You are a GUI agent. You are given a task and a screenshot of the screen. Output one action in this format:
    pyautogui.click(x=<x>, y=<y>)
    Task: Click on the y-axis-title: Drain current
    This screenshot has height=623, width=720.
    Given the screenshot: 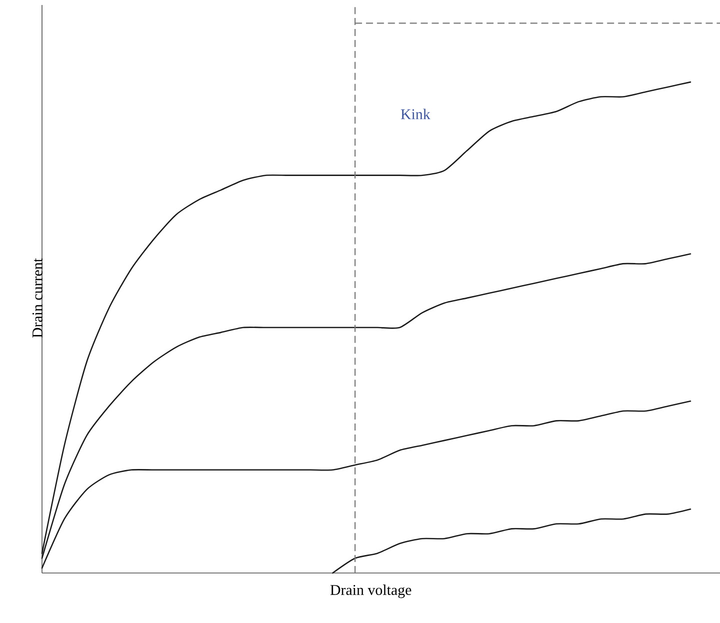 What is the action you would take?
    pyautogui.click(x=37, y=298)
    